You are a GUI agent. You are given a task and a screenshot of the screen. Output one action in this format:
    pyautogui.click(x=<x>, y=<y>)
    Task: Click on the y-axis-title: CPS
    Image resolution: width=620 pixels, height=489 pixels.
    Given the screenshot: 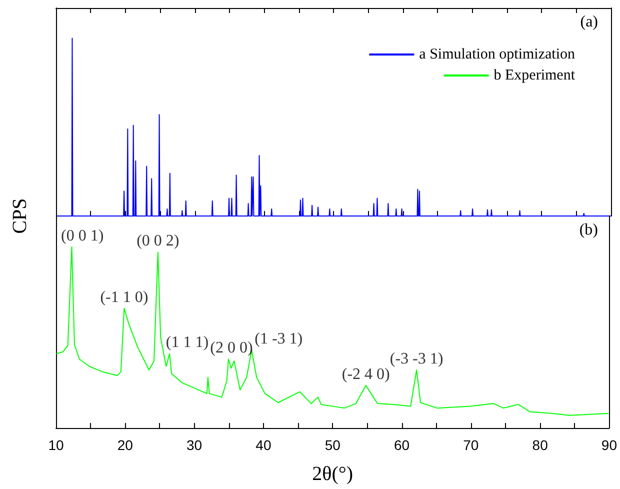 What is the action you would take?
    pyautogui.click(x=20, y=216)
    